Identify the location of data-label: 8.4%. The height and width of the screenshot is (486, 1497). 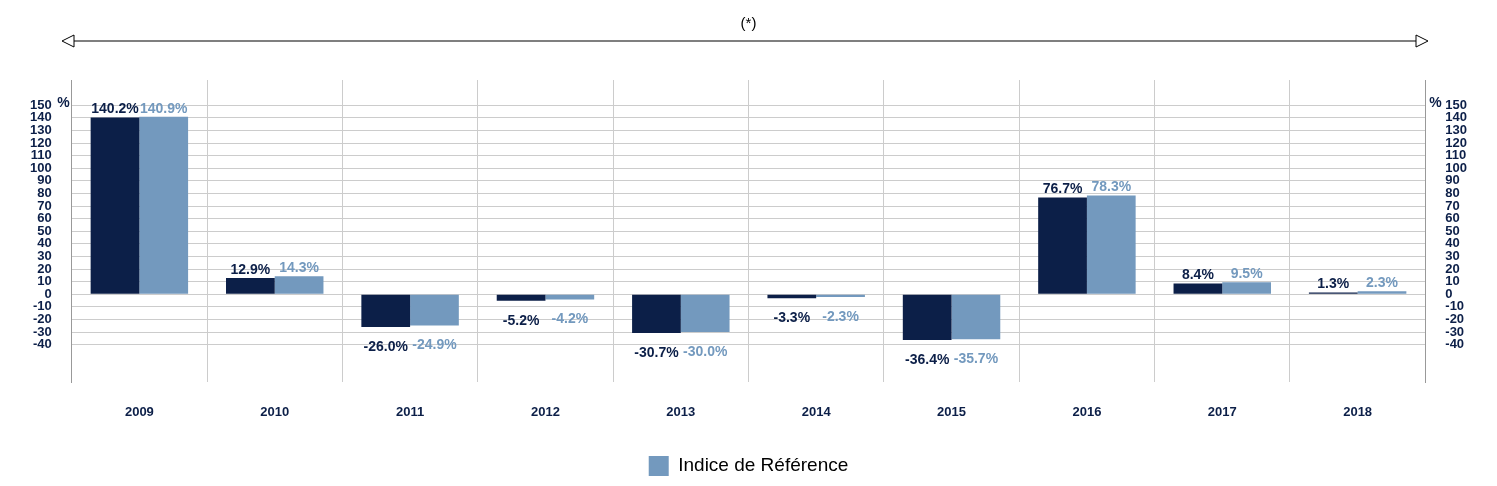
(1198, 274).